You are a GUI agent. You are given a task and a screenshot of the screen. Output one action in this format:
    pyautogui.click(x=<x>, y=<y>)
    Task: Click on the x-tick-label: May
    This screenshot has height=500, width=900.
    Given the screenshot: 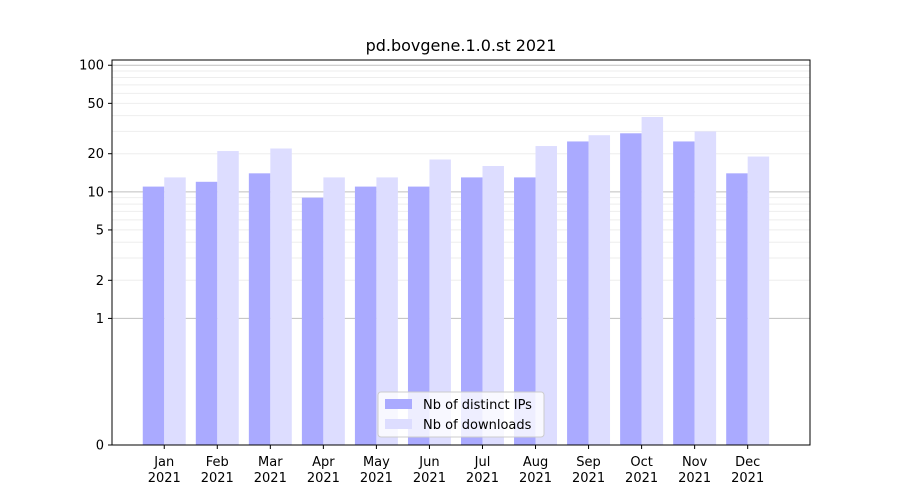 What is the action you would take?
    pyautogui.click(x=376, y=462)
    